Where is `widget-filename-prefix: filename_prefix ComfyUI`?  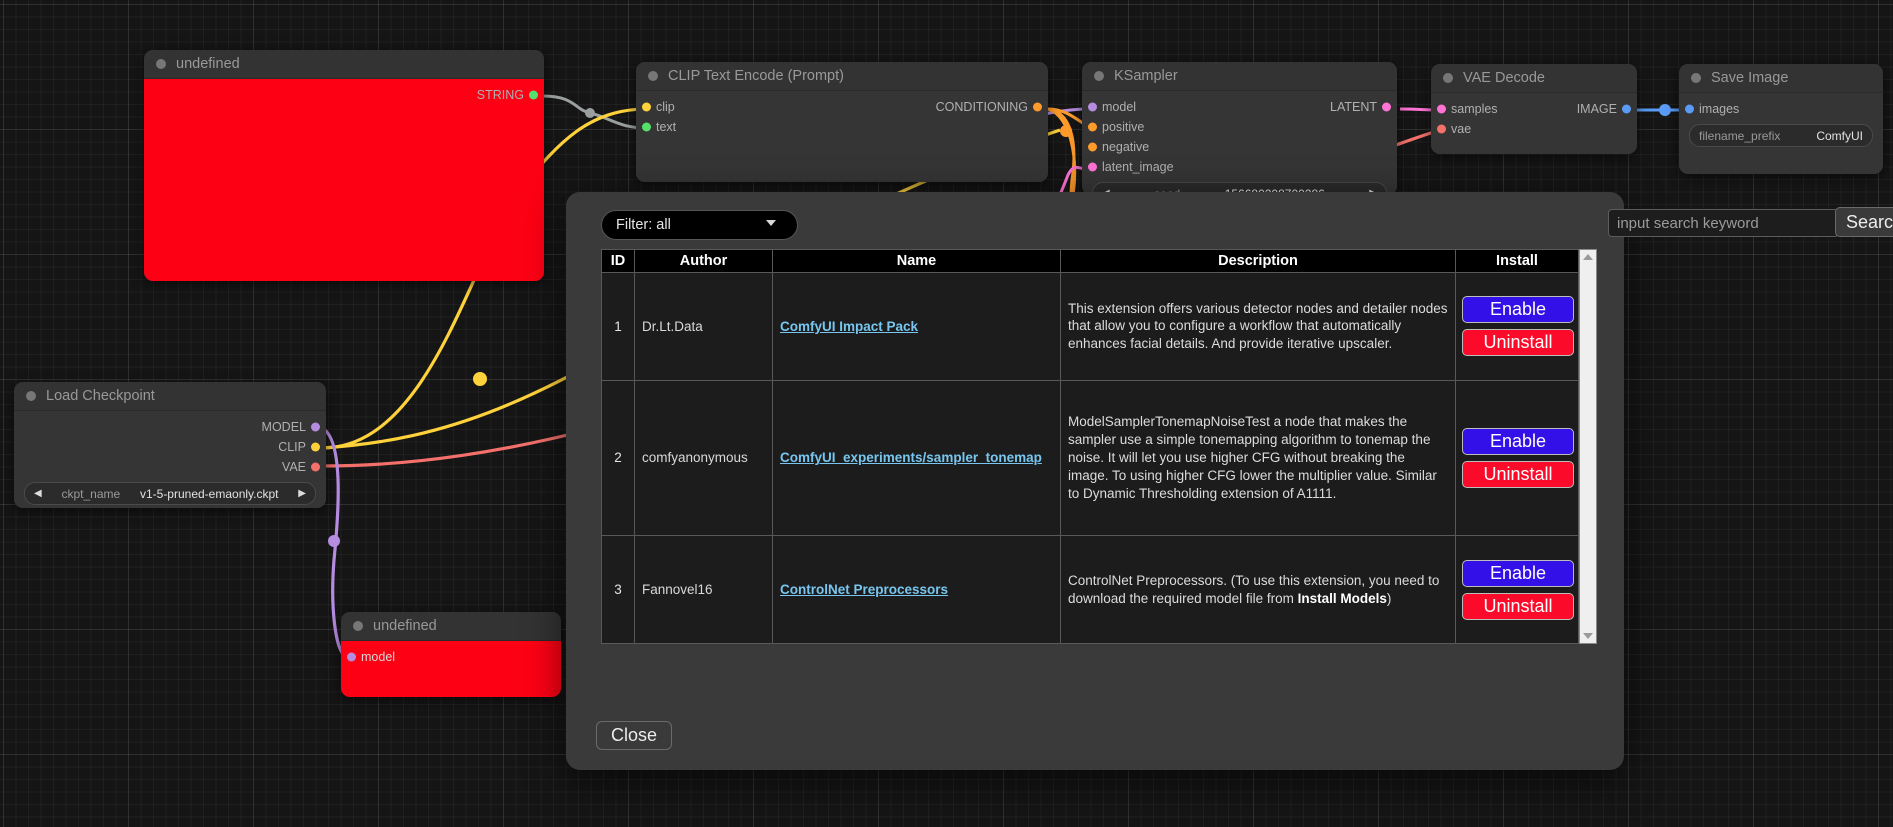 widget-filename-prefix: filename_prefix ComfyUI is located at coordinates (1781, 135).